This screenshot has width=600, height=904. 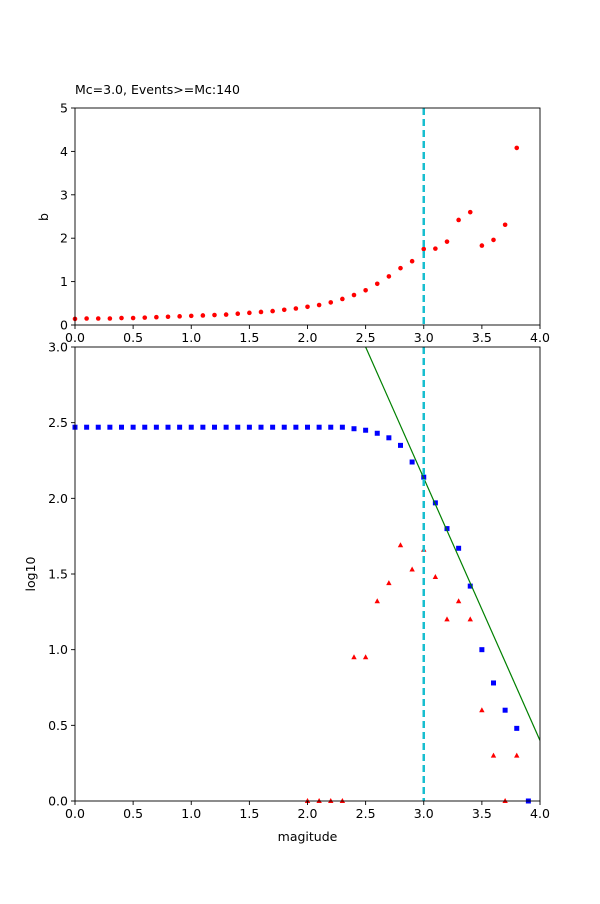 I want to click on top-y-tick-label-0: 0, so click(x=64, y=325).